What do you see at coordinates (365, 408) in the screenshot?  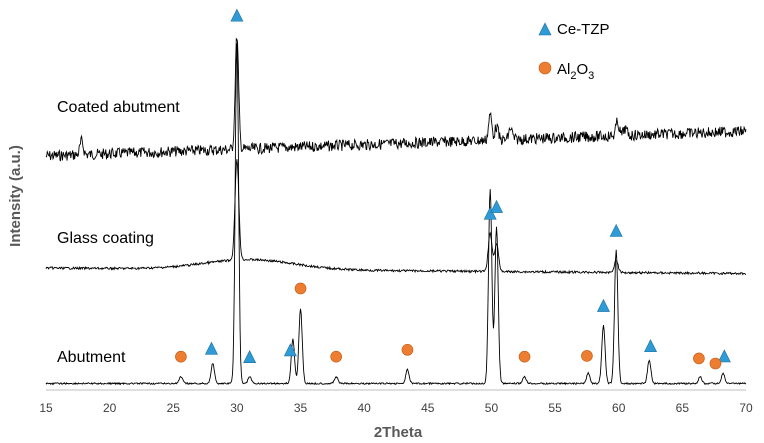 I see `x-tick-label: 40` at bounding box center [365, 408].